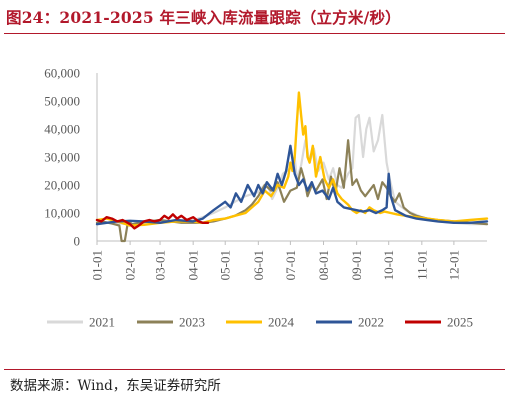 The height and width of the screenshot is (402, 509). Describe the element at coordinates (260, 322) in the screenshot. I see `legend: 2021 2023 2024 2022 2025` at that location.